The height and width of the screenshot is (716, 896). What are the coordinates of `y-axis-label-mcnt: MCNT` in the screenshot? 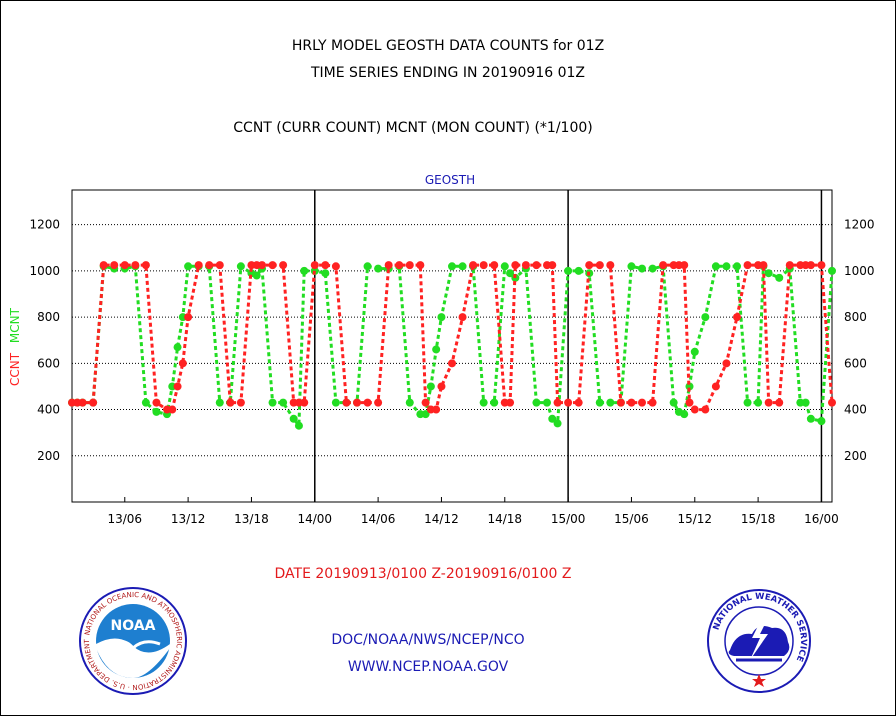 It's located at (15, 325).